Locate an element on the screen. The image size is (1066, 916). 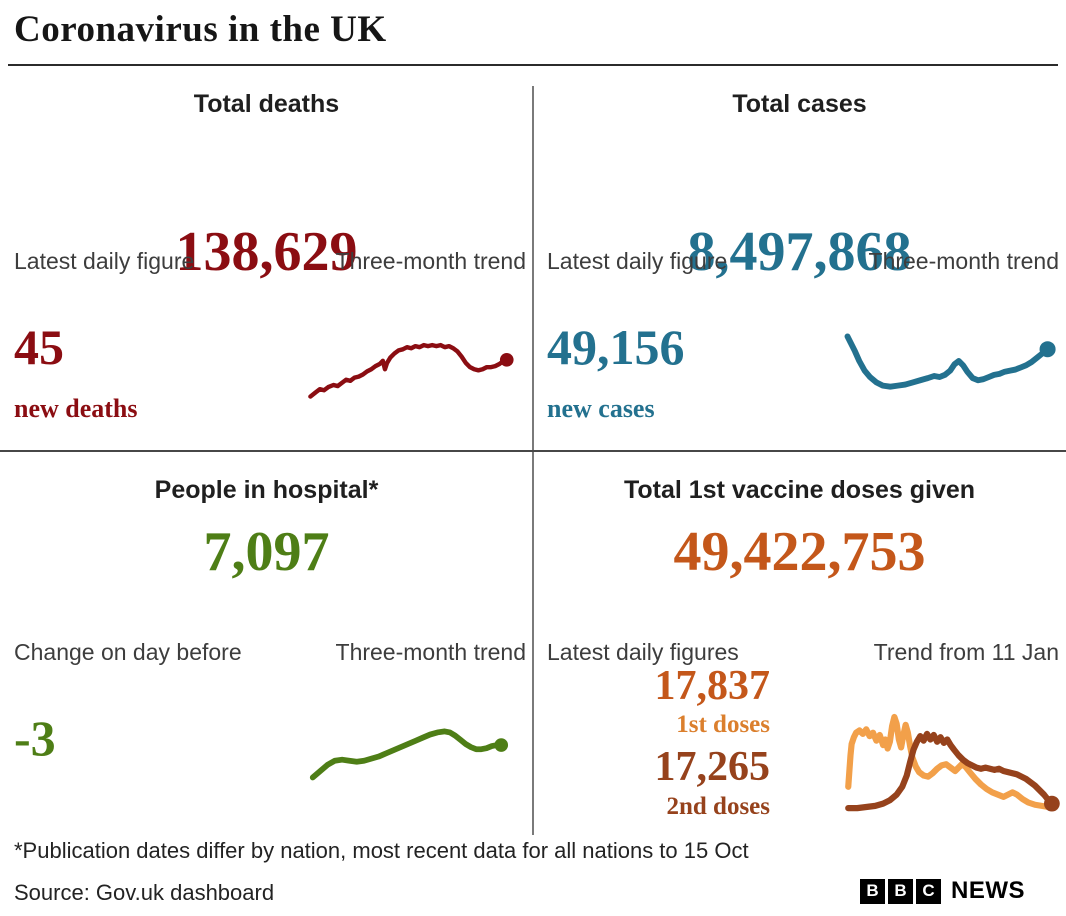
cases-trend-sparkline is located at coordinates (950, 361).